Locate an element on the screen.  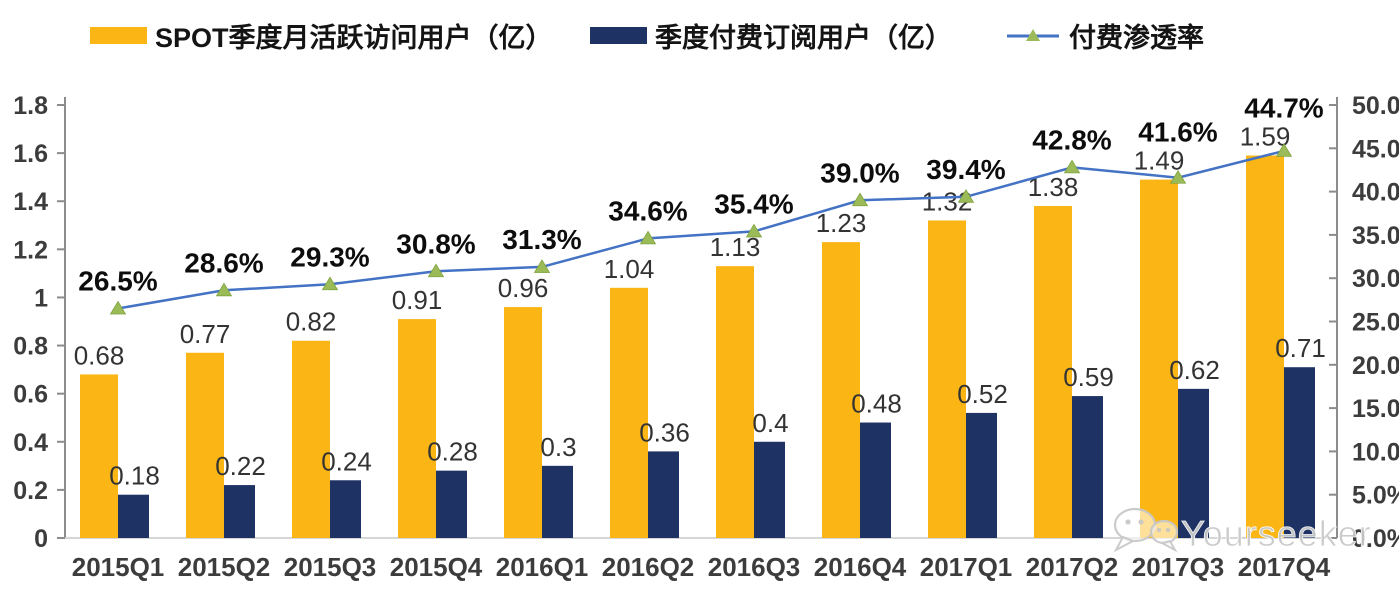
mau-value-label: 0.96 is located at coordinates (523, 288).